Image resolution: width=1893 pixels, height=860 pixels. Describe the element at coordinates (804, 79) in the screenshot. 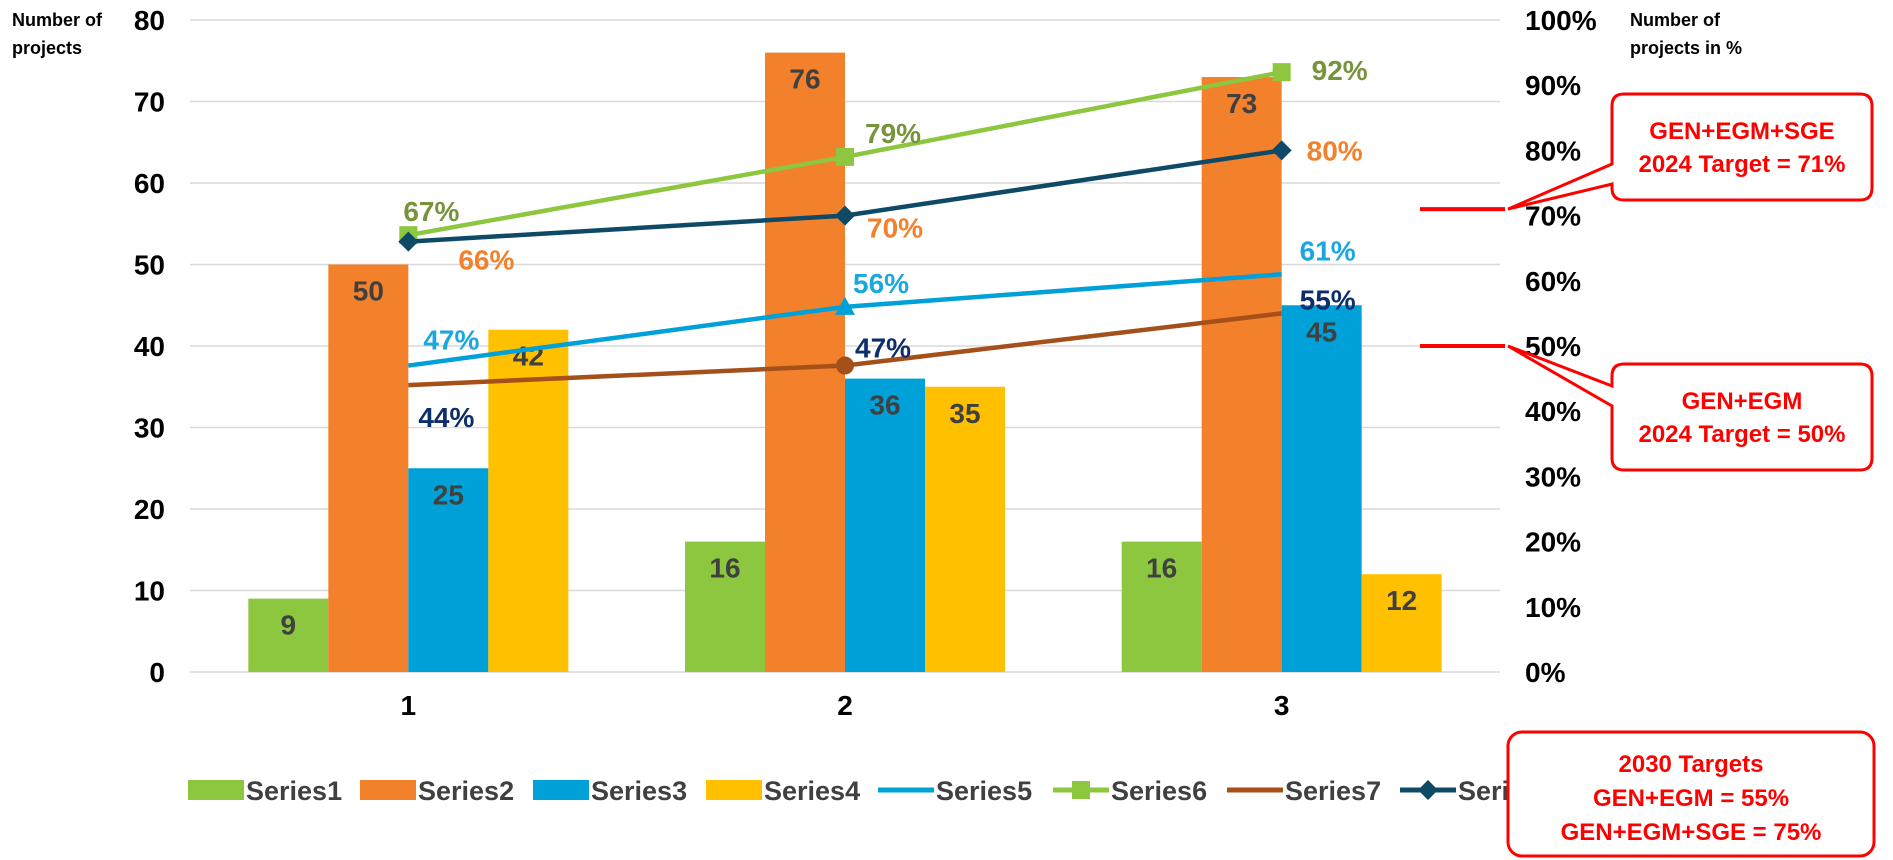

I see `bar-label: 76` at that location.